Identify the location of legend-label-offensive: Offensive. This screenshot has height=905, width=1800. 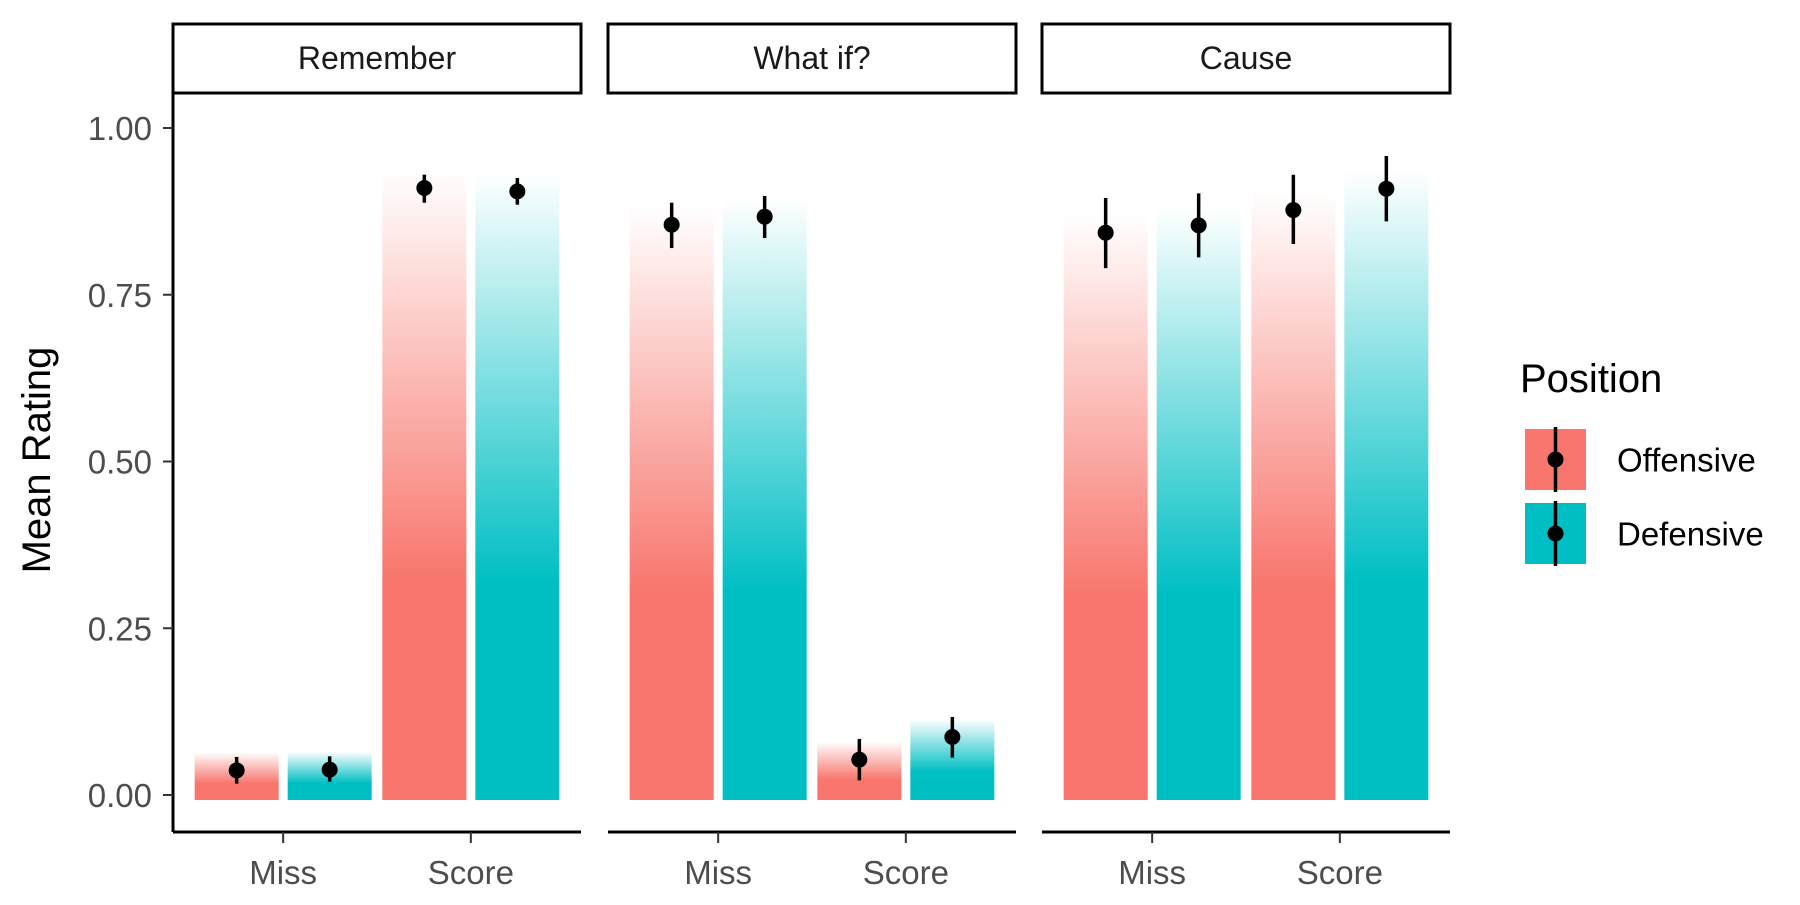
(1686, 460).